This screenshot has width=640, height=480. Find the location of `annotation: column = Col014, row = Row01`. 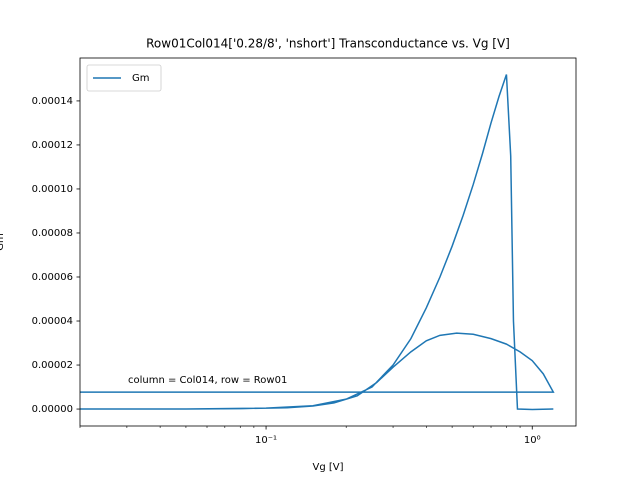

annotation: column = Col014, row = Row01 is located at coordinates (207, 380).